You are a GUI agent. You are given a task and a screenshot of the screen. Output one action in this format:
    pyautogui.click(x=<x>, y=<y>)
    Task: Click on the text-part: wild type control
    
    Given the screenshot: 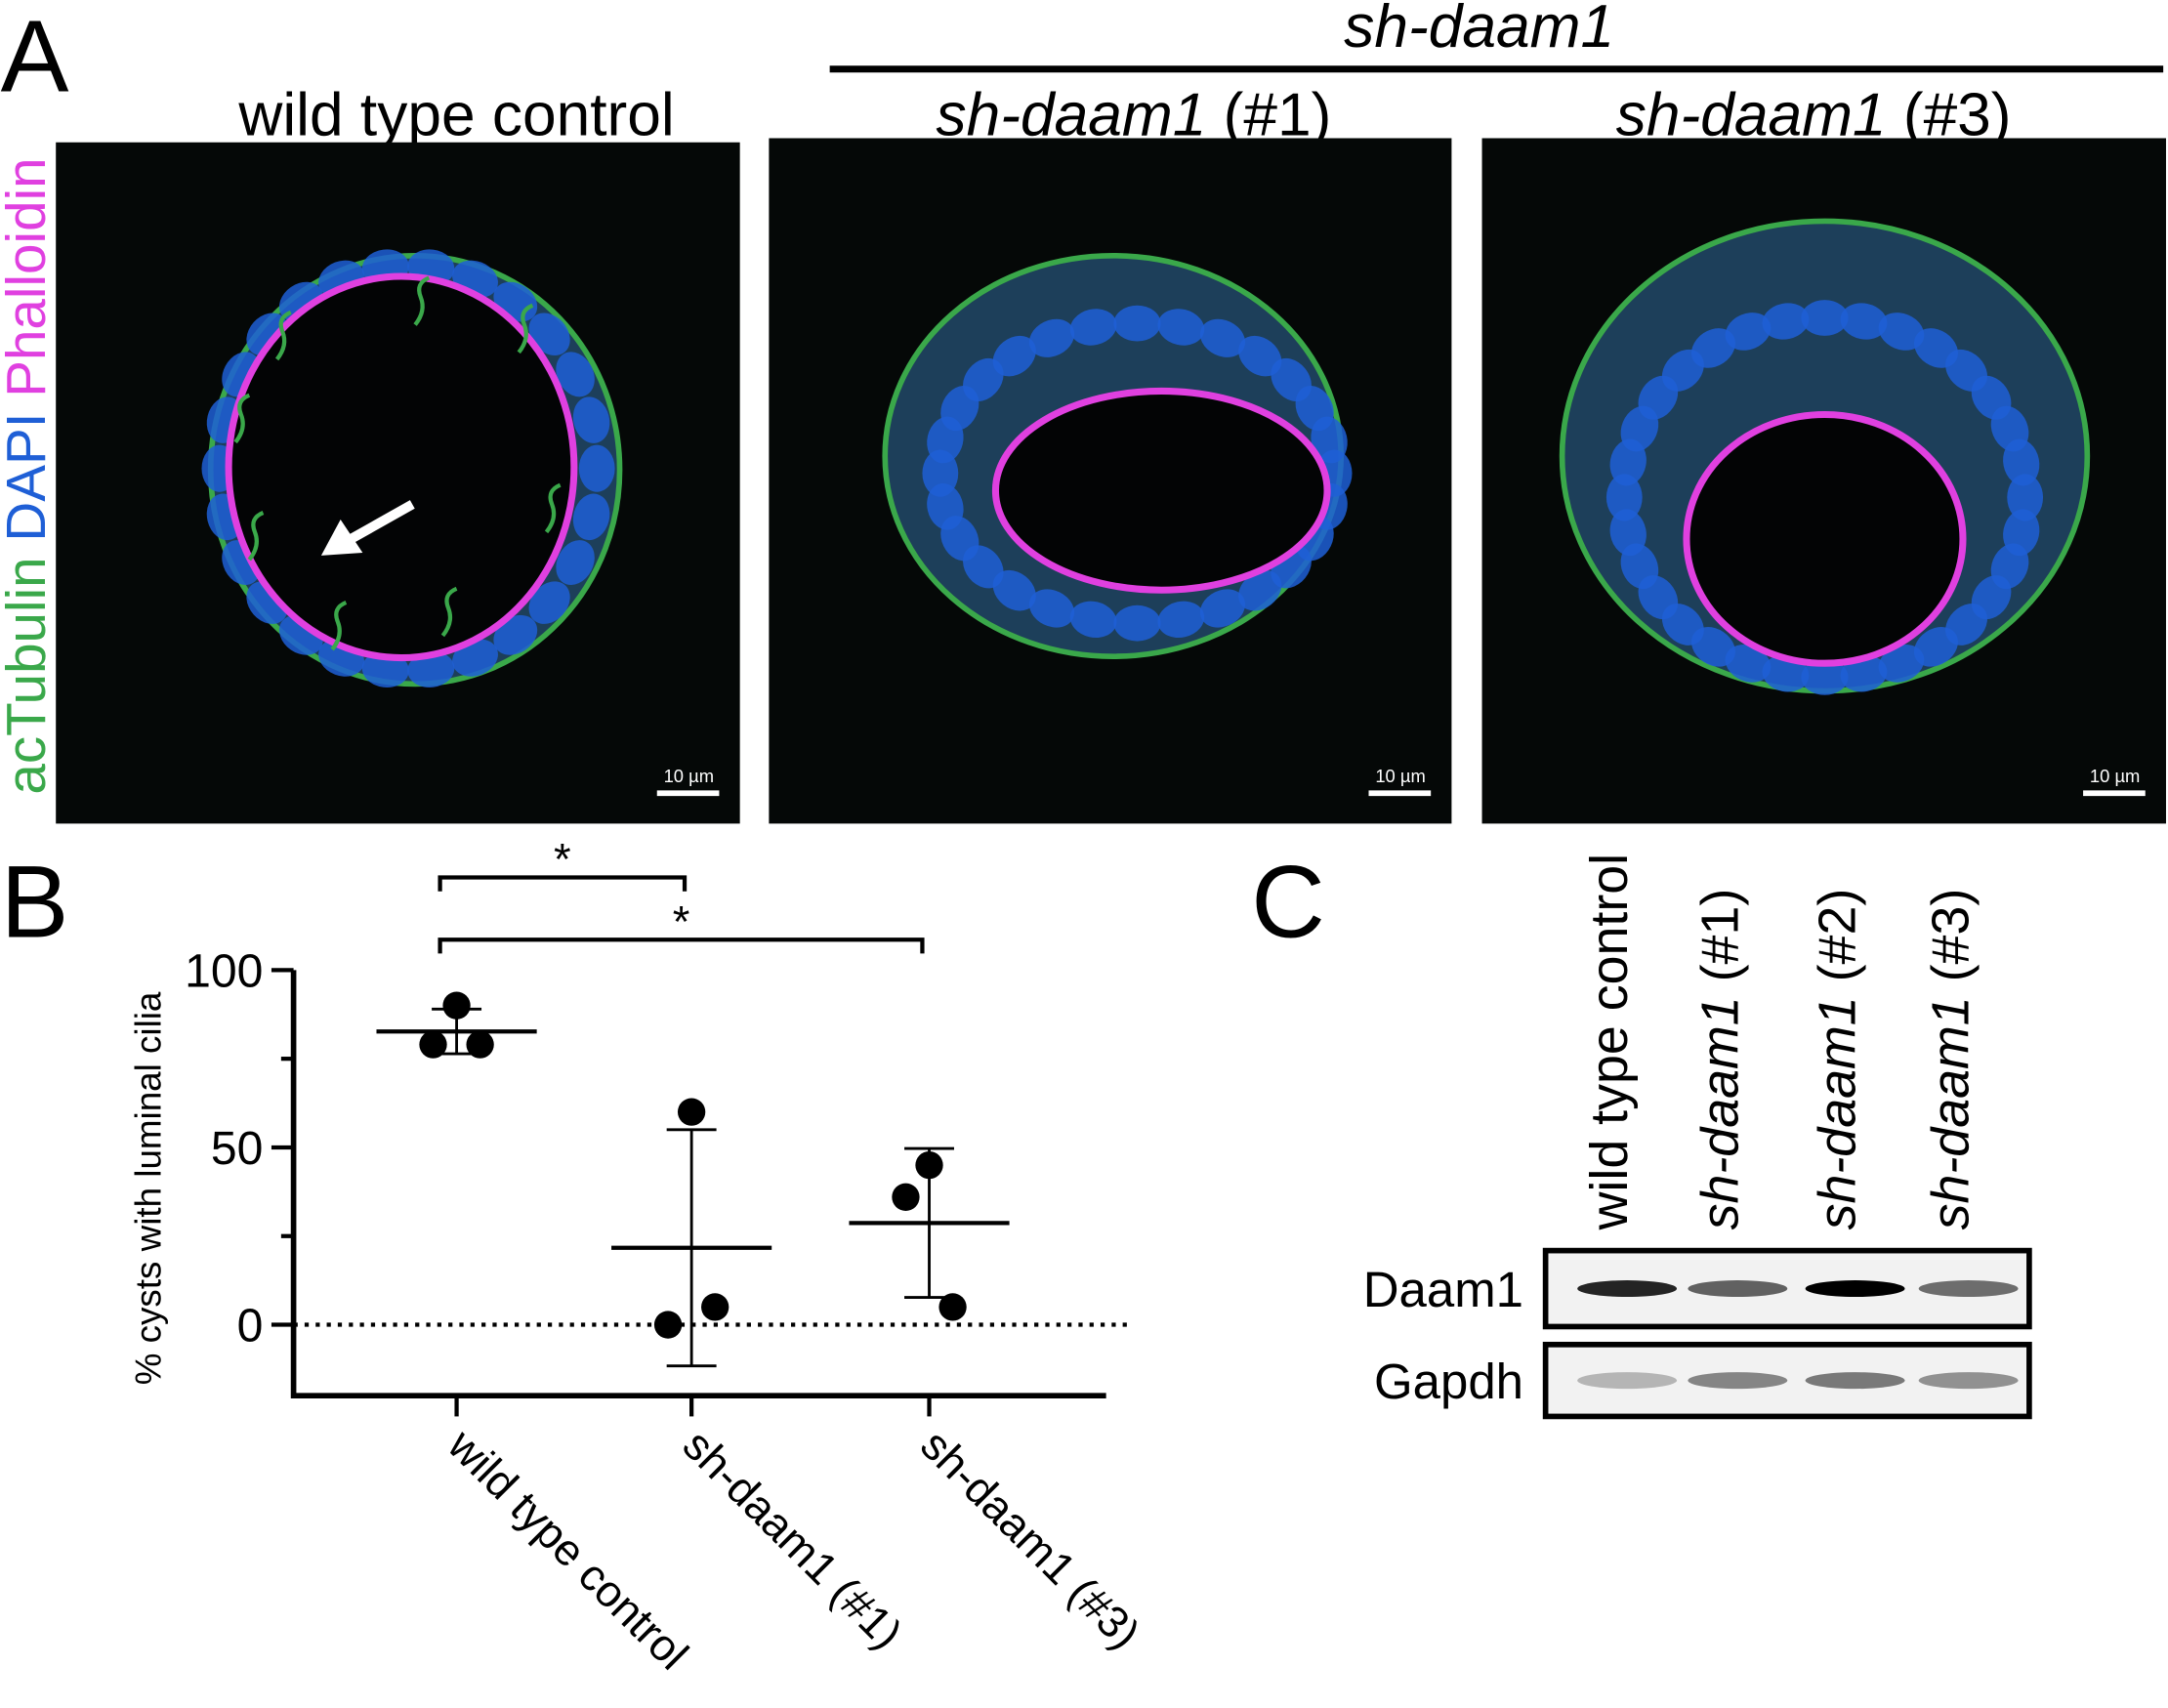 What is the action you would take?
    pyautogui.click(x=1609, y=1042)
    